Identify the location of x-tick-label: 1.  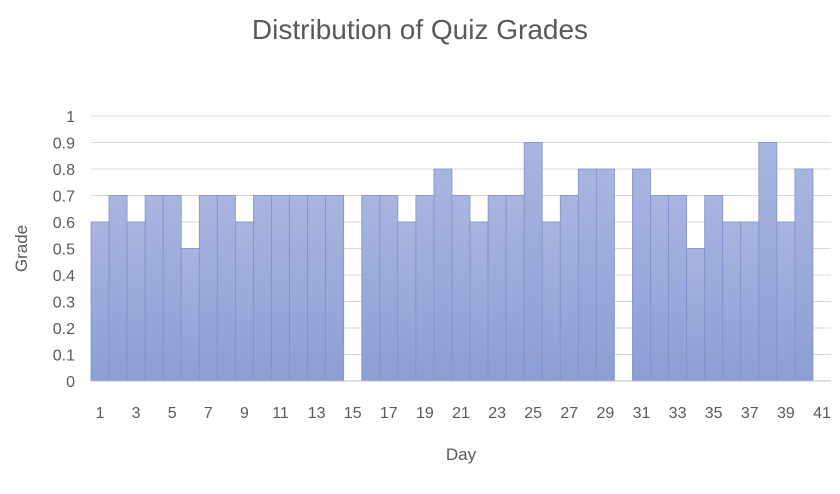
(100, 413).